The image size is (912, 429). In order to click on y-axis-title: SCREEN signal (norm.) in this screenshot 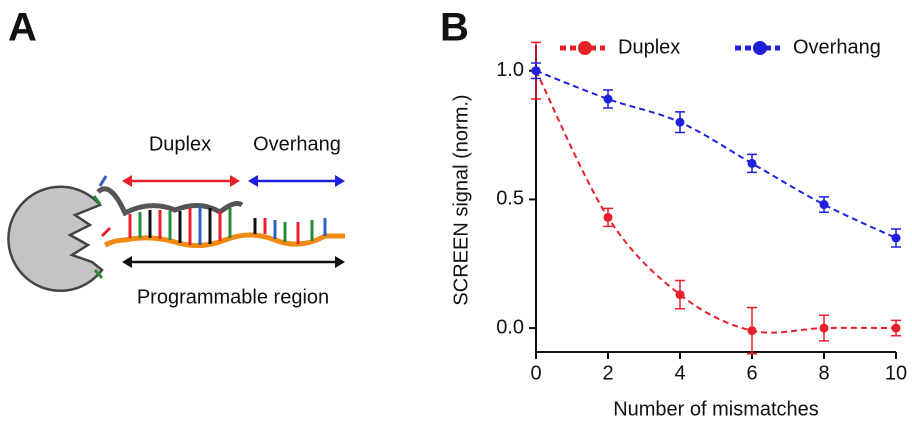, I will do `click(461, 199)`.